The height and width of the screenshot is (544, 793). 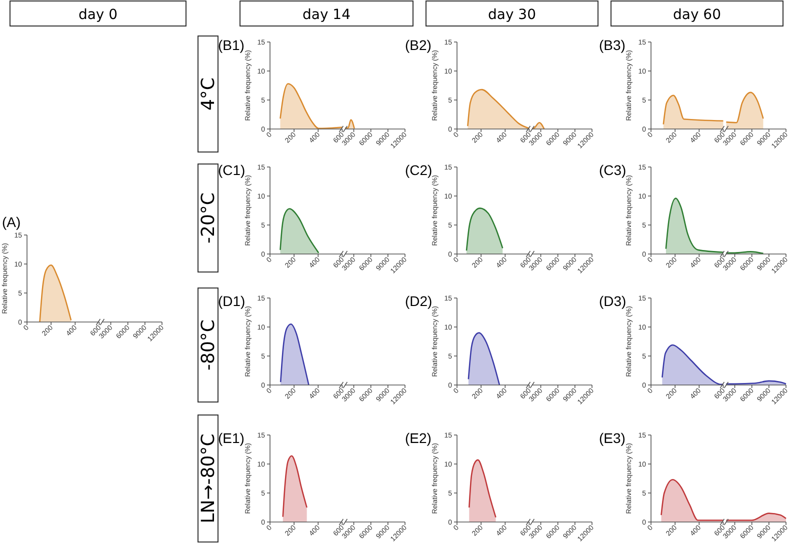 What do you see at coordinates (11, 222) in the screenshot?
I see `chart-title: (A)` at bounding box center [11, 222].